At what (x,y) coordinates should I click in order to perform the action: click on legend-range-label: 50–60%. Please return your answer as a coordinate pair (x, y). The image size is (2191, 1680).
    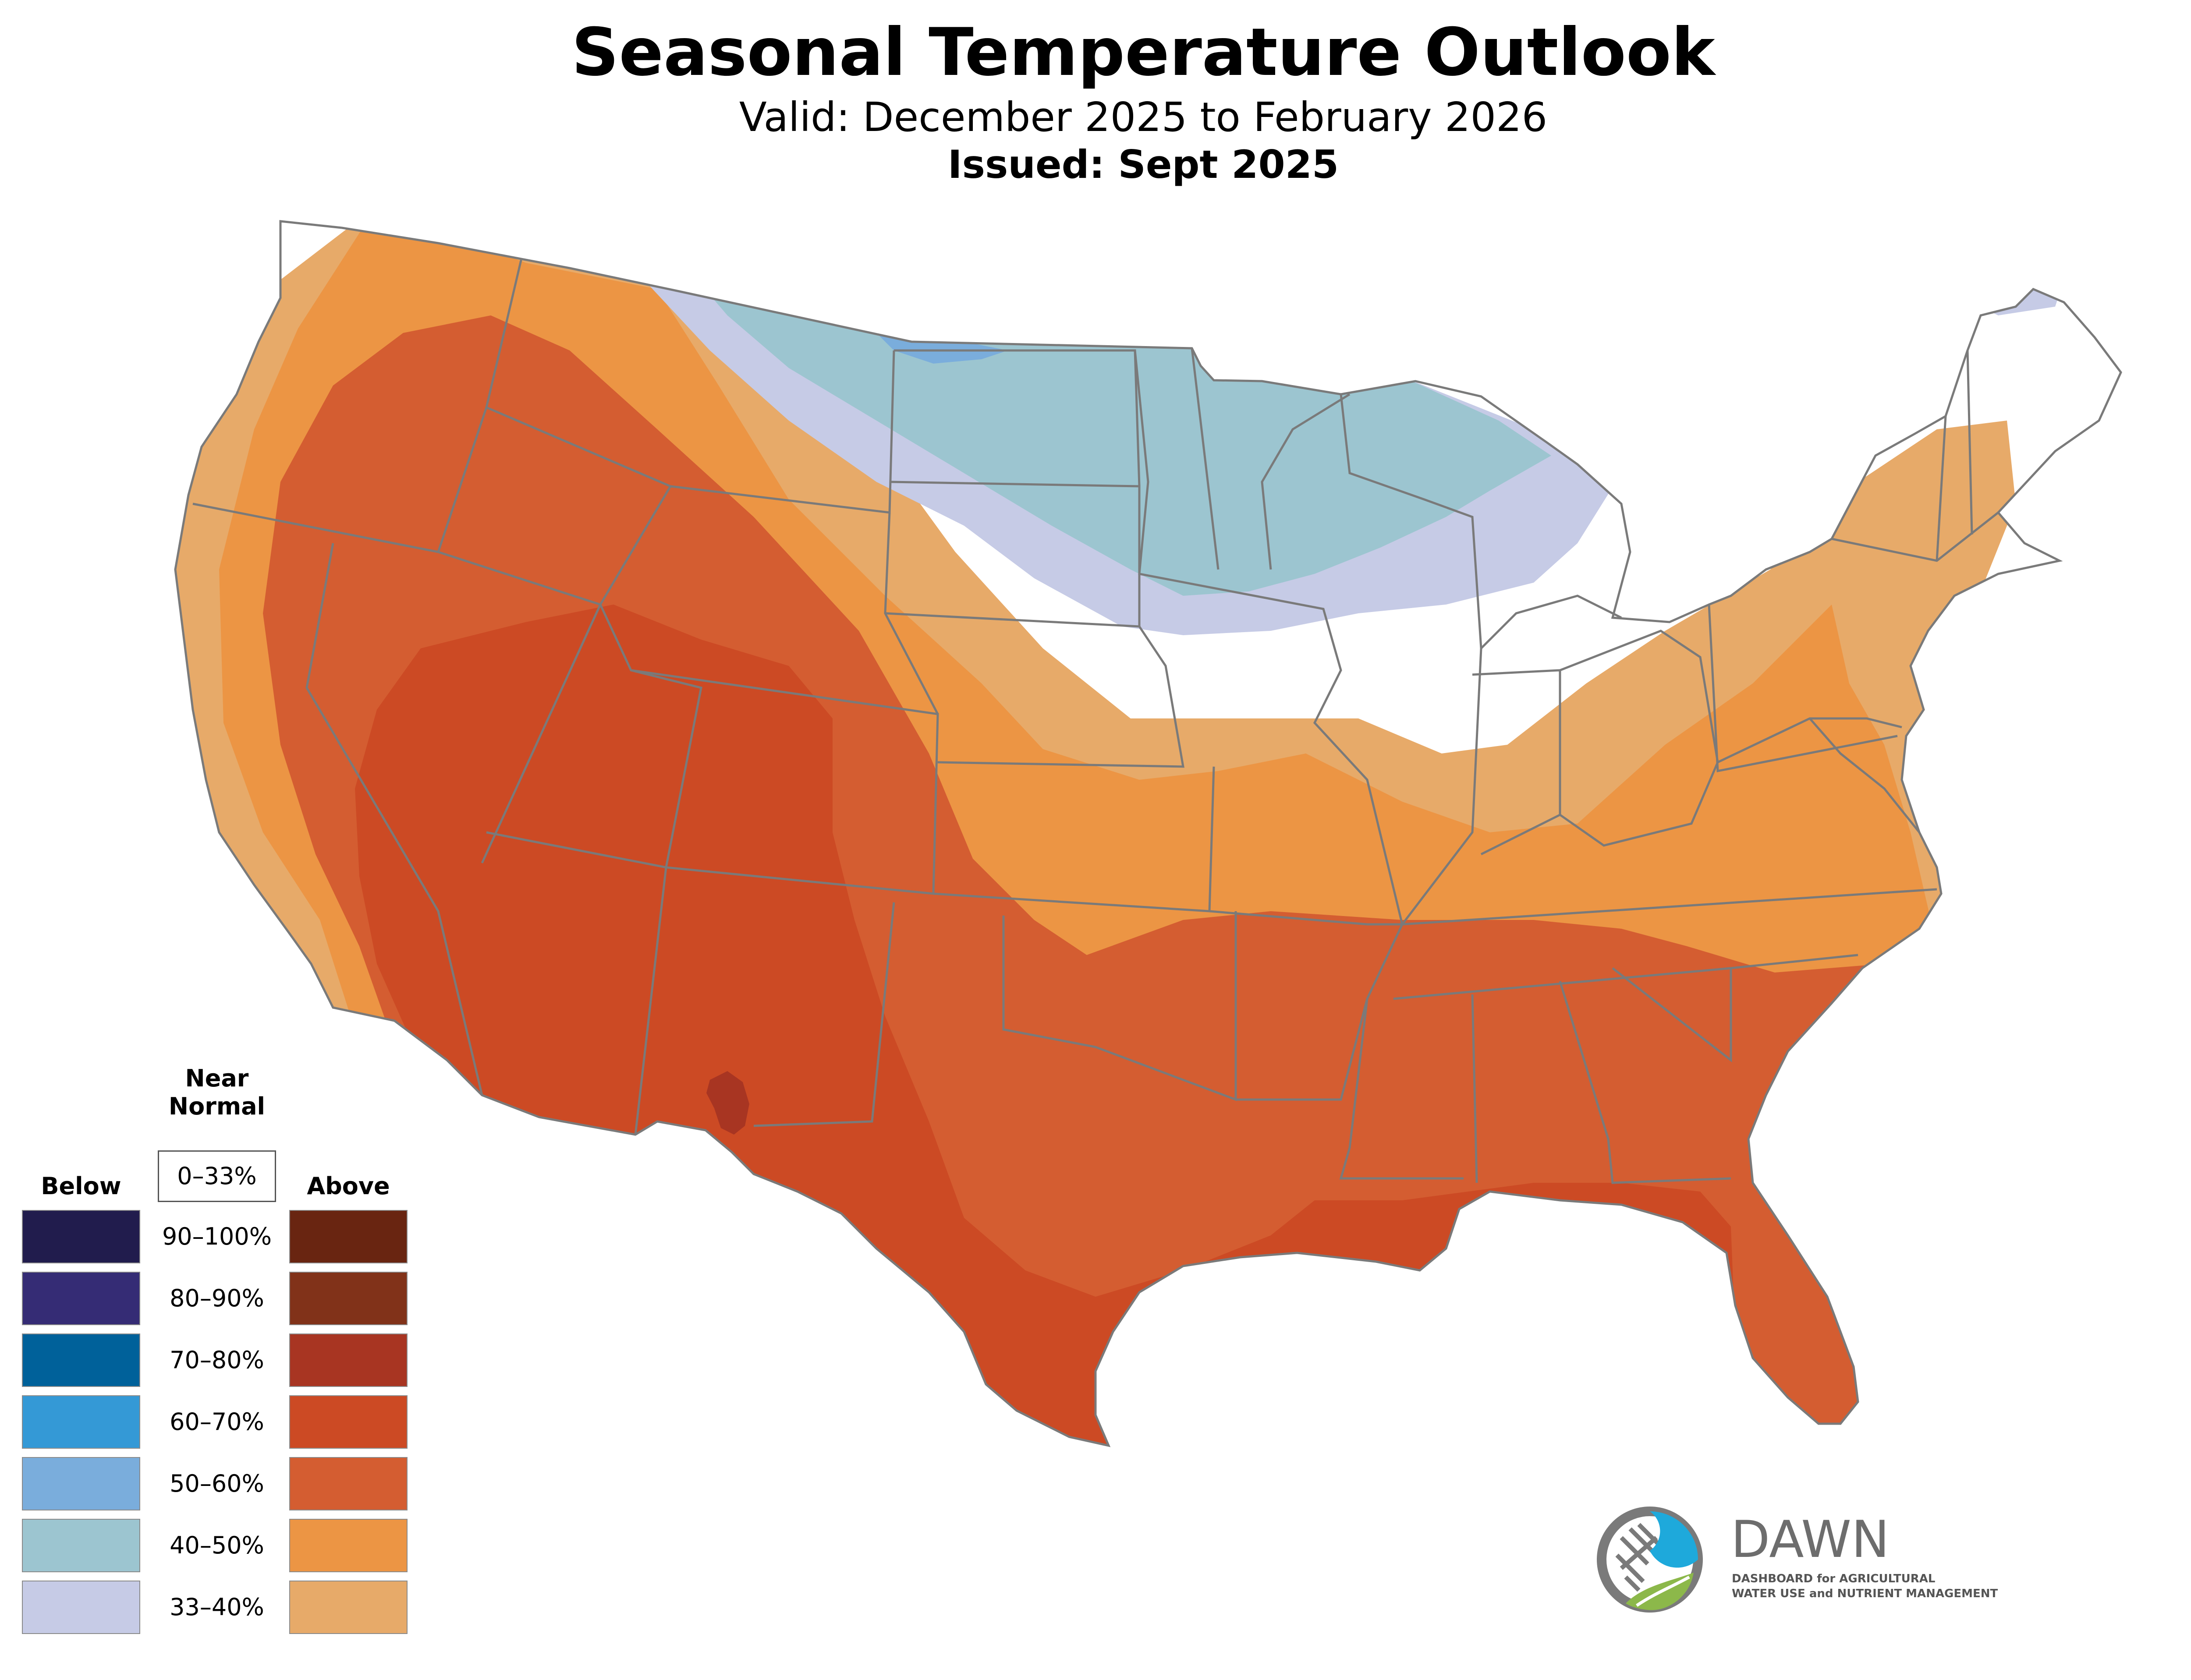
    Looking at the image, I should click on (217, 1483).